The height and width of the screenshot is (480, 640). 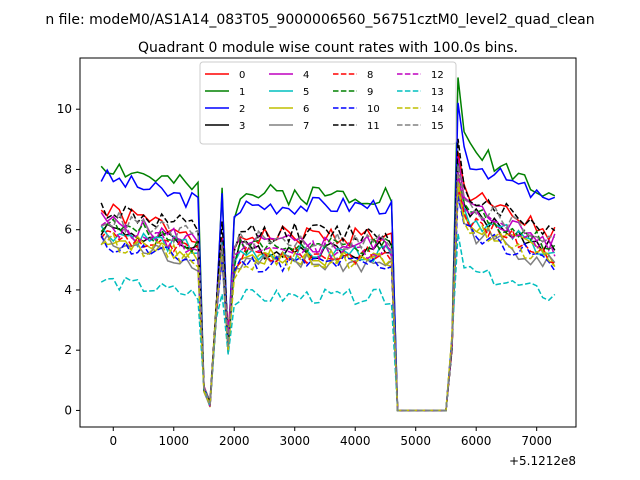 What do you see at coordinates (306, 126) in the screenshot?
I see `legend-label-7: 7` at bounding box center [306, 126].